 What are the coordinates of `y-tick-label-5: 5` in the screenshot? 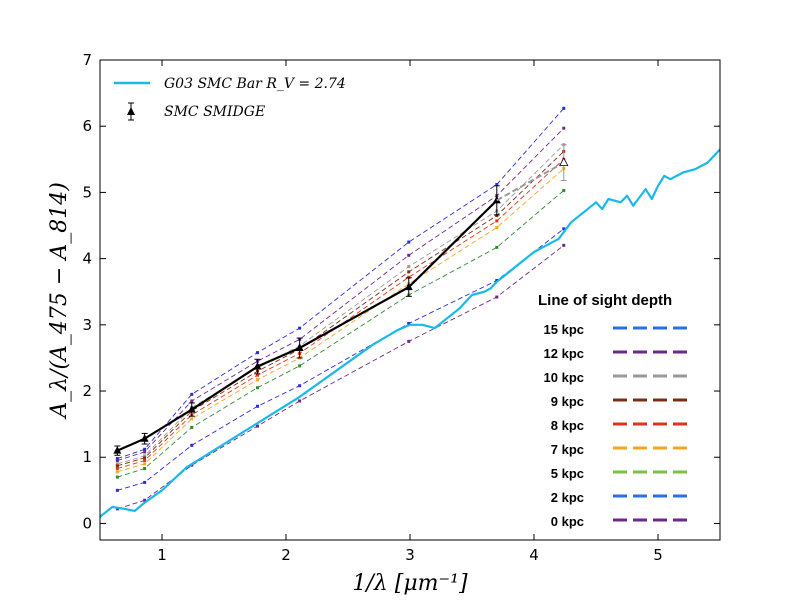 It's located at (87, 192).